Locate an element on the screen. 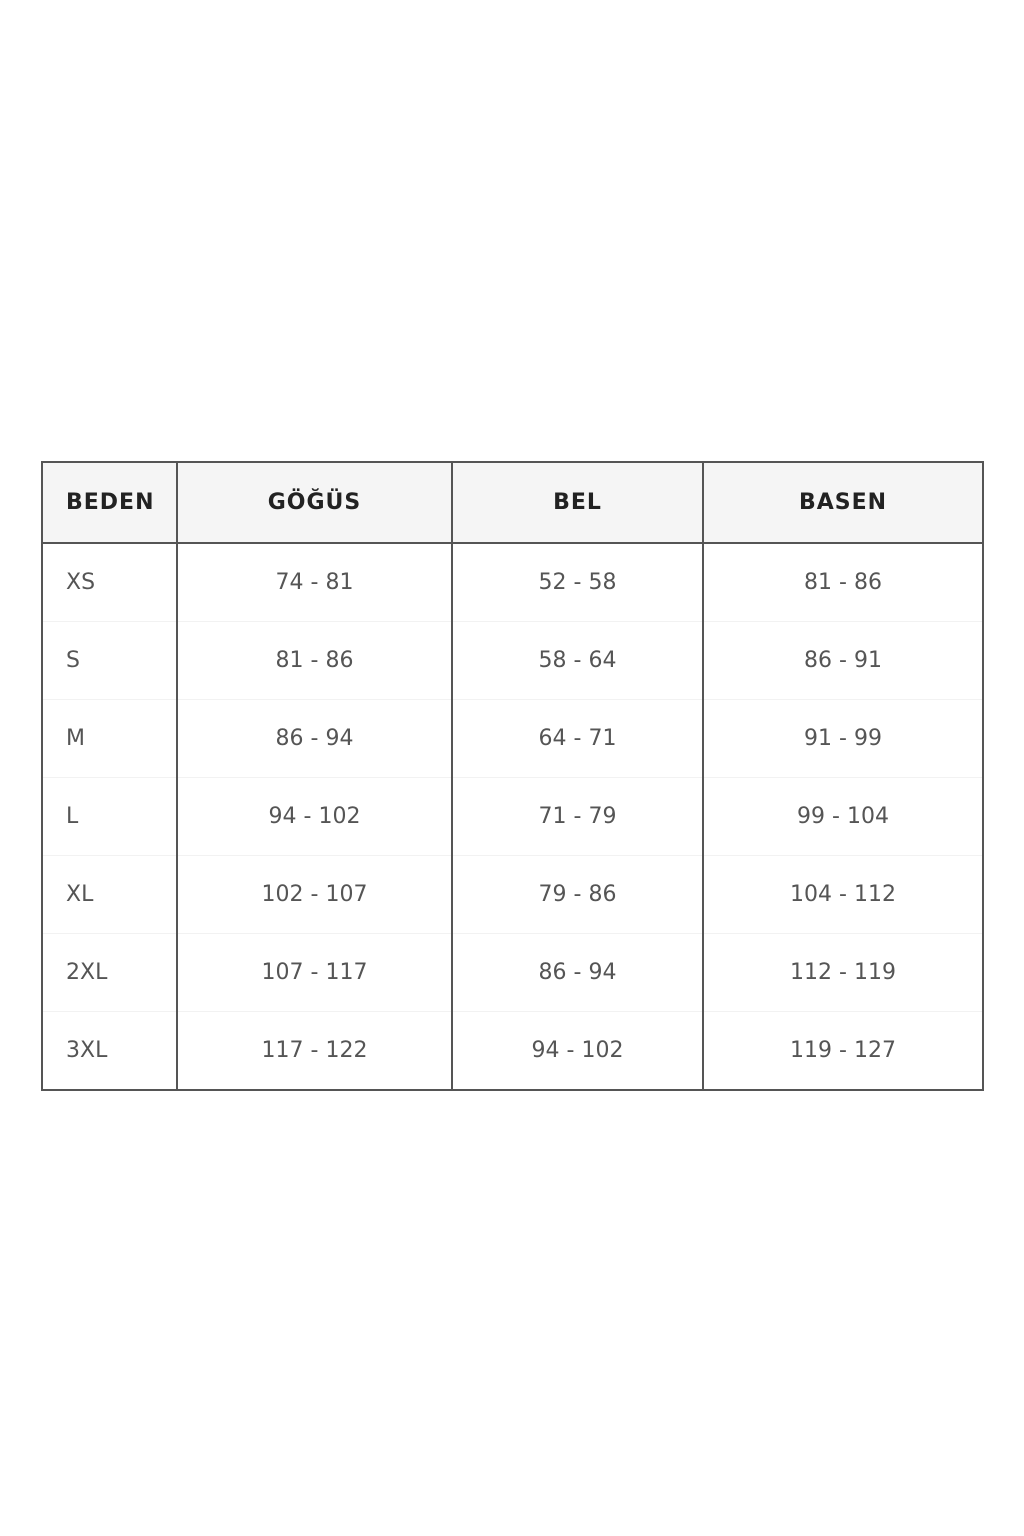 The width and height of the screenshot is (1024, 1536). cell-hip: 119 - 127 is located at coordinates (842, 1050).